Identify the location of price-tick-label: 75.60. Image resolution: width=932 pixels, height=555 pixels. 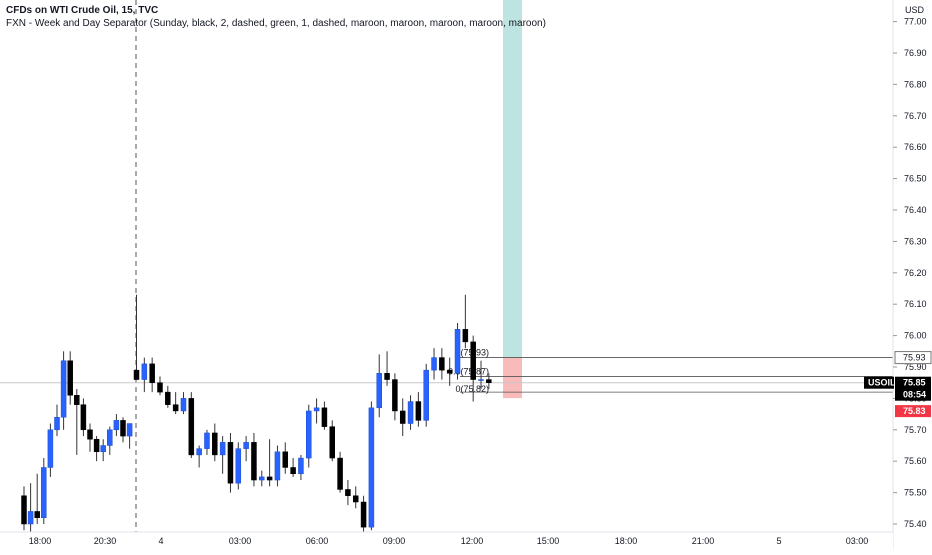
(915, 461).